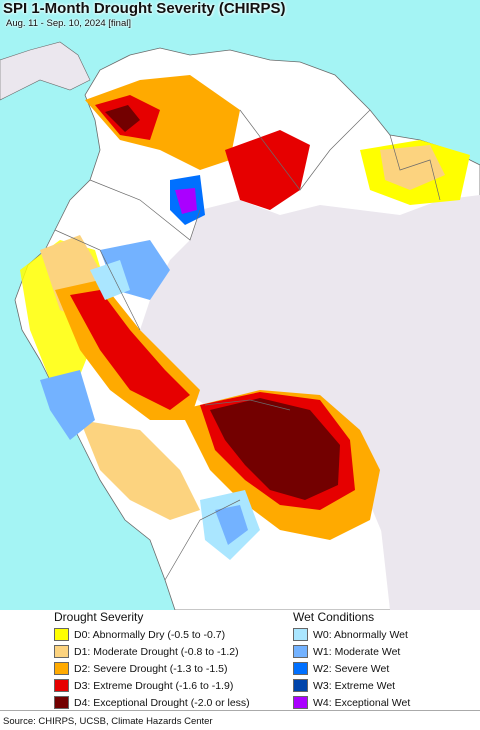 This screenshot has height=730, width=480. Describe the element at coordinates (362, 702) in the screenshot. I see `legend-label-w4: W4: Exceptional Wet` at that location.